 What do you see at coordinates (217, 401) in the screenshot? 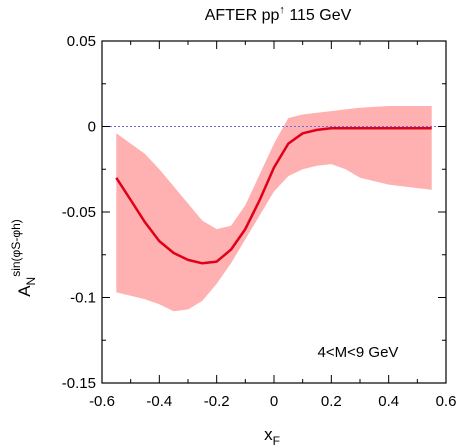
I see `x-tick-label: -0.2` at bounding box center [217, 401].